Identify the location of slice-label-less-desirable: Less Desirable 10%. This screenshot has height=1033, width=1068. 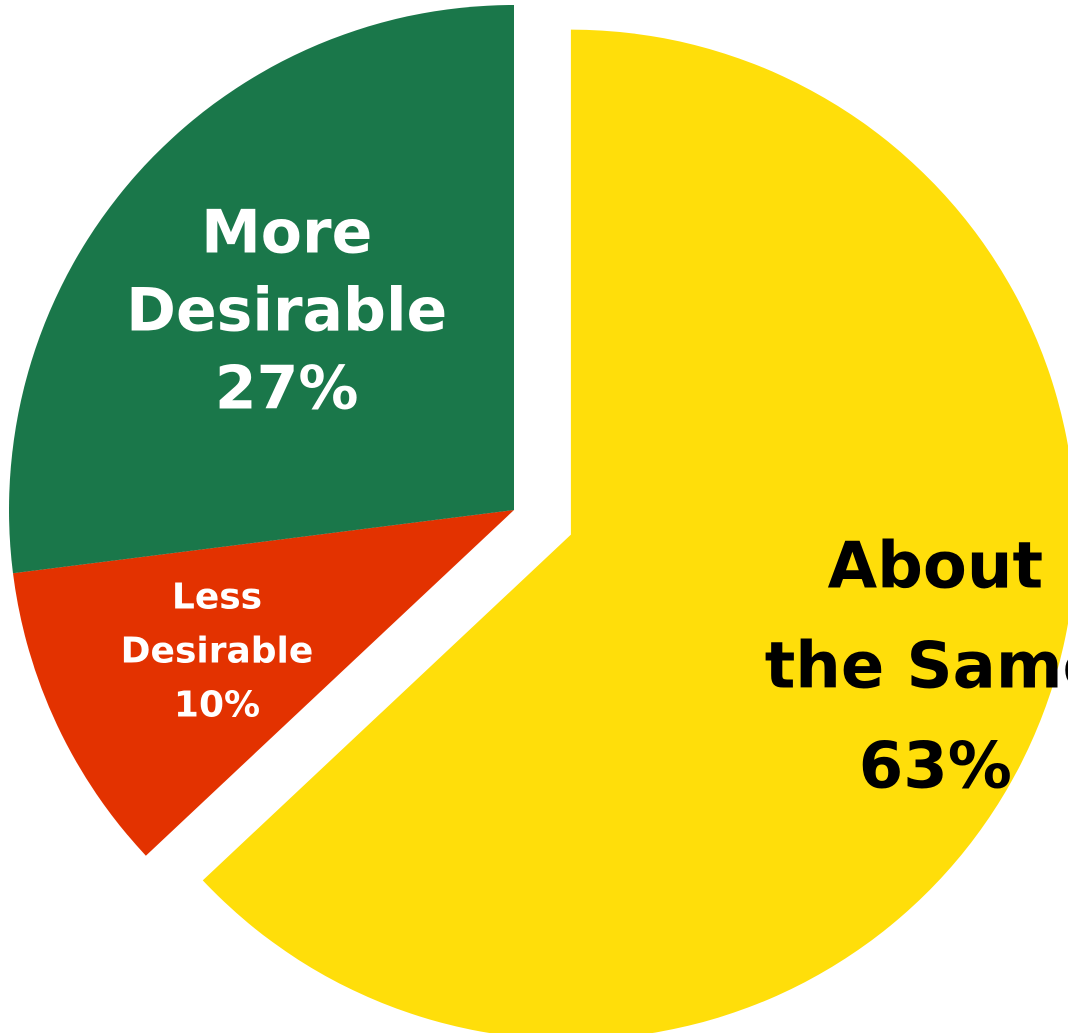
(217, 650).